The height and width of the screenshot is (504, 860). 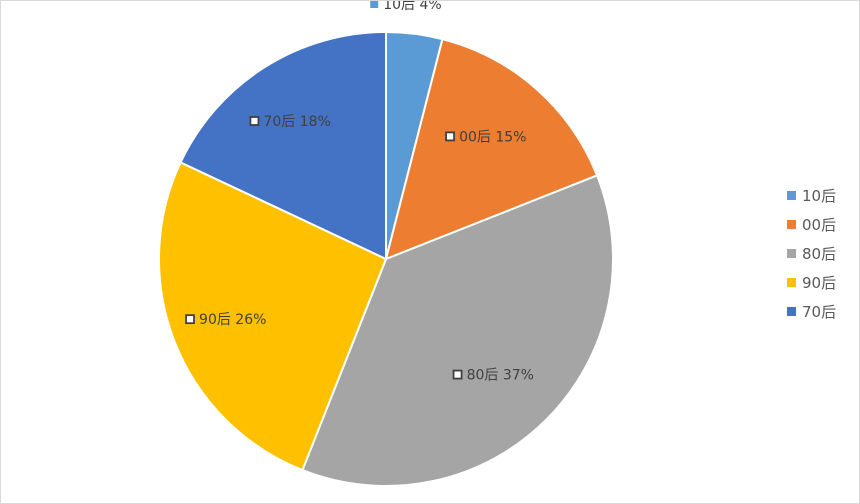 I want to click on legend-item: 10后, so click(x=811, y=195).